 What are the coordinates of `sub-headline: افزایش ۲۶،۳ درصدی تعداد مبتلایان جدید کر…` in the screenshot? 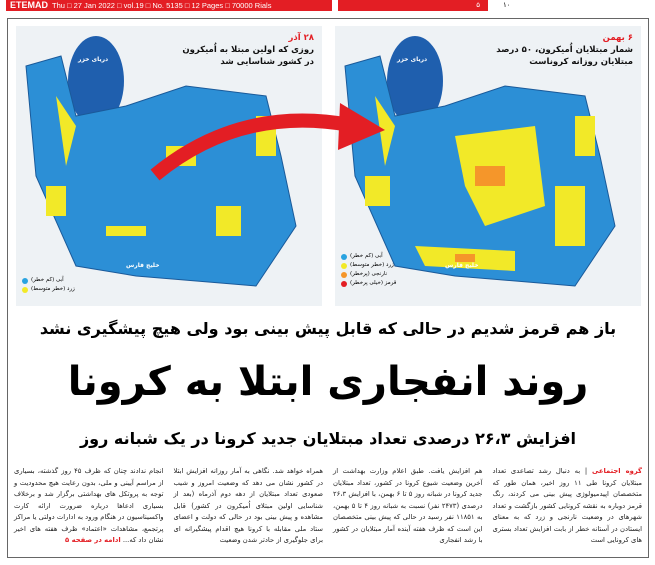 It's located at (328, 438).